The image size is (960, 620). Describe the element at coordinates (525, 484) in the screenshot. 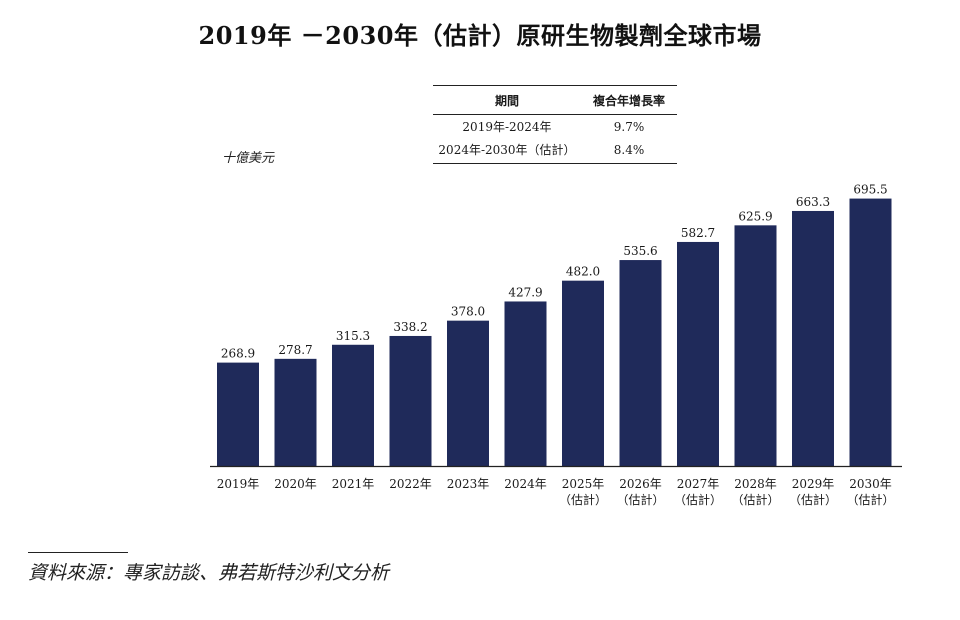

I see `x-tick-label: 2024年` at that location.